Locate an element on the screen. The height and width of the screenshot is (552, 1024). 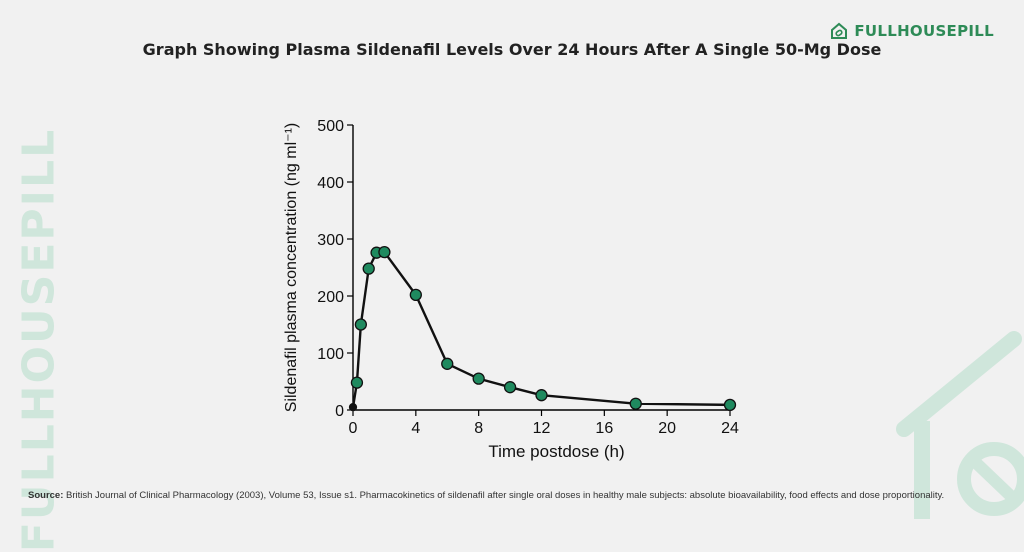
series-line is located at coordinates (541, 329).